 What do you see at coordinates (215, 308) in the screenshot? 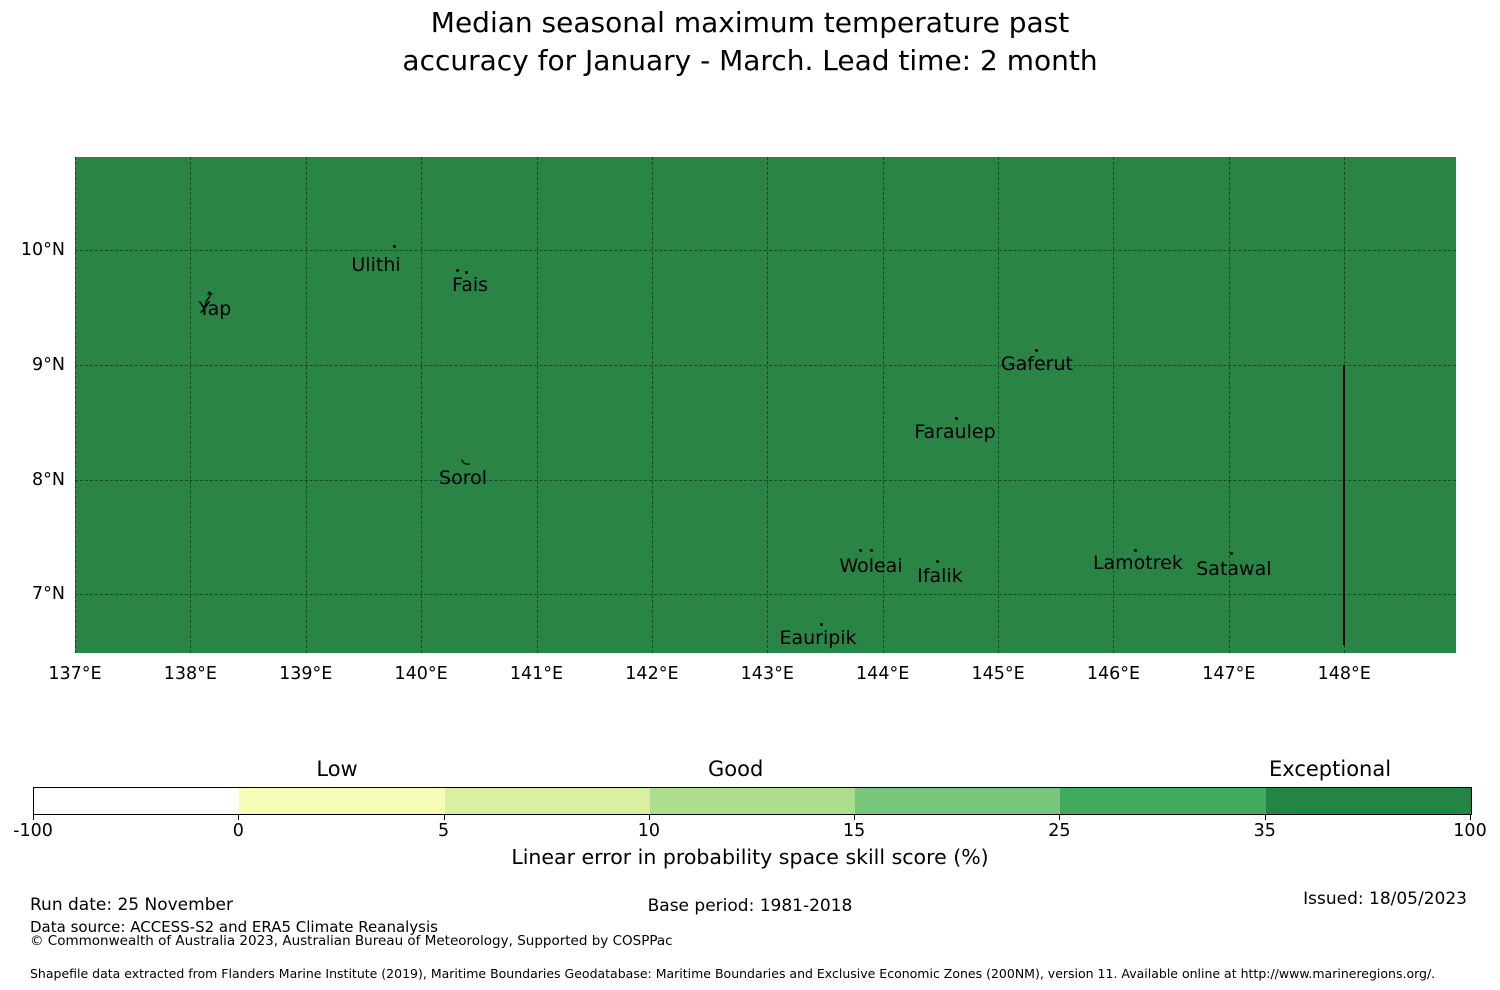
I see `island-label-yap: Yap` at bounding box center [215, 308].